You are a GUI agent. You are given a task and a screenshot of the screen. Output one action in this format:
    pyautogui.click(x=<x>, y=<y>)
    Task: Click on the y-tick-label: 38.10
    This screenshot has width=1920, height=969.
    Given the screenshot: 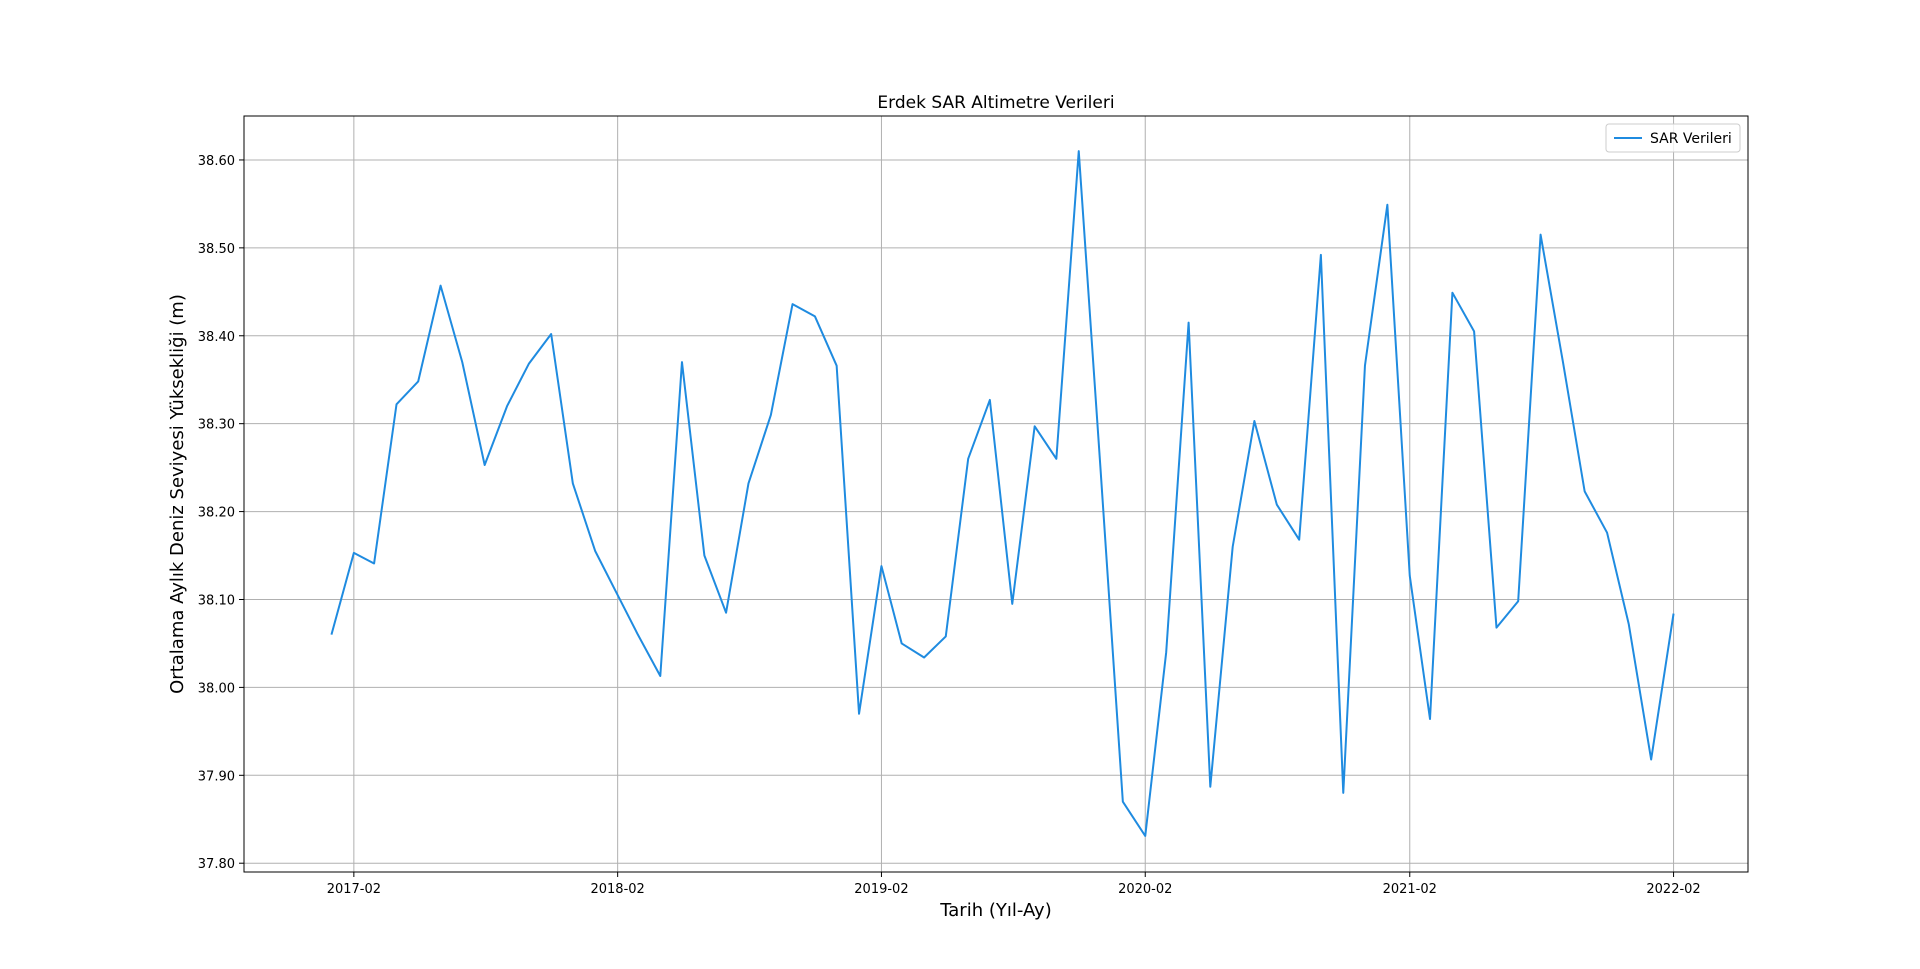 What is the action you would take?
    pyautogui.click(x=216, y=600)
    